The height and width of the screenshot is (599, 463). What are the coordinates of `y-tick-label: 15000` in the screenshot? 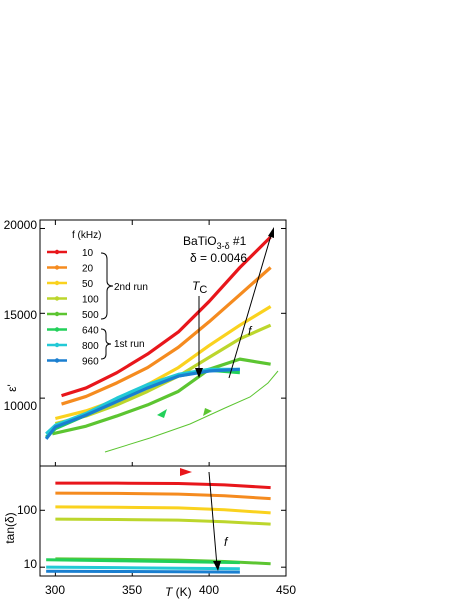 It's located at (21, 315).